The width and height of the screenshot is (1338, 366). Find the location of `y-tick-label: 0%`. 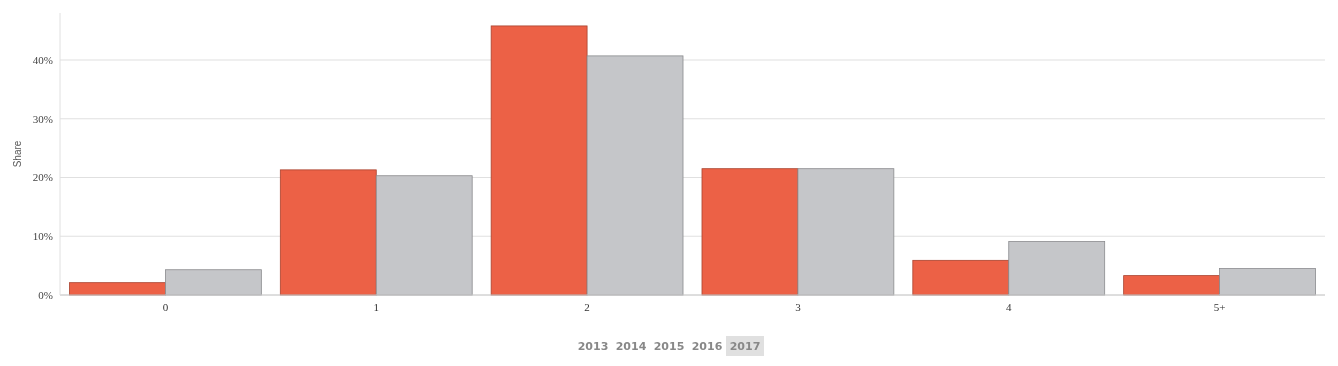

y-tick-label: 0% is located at coordinates (45, 294).